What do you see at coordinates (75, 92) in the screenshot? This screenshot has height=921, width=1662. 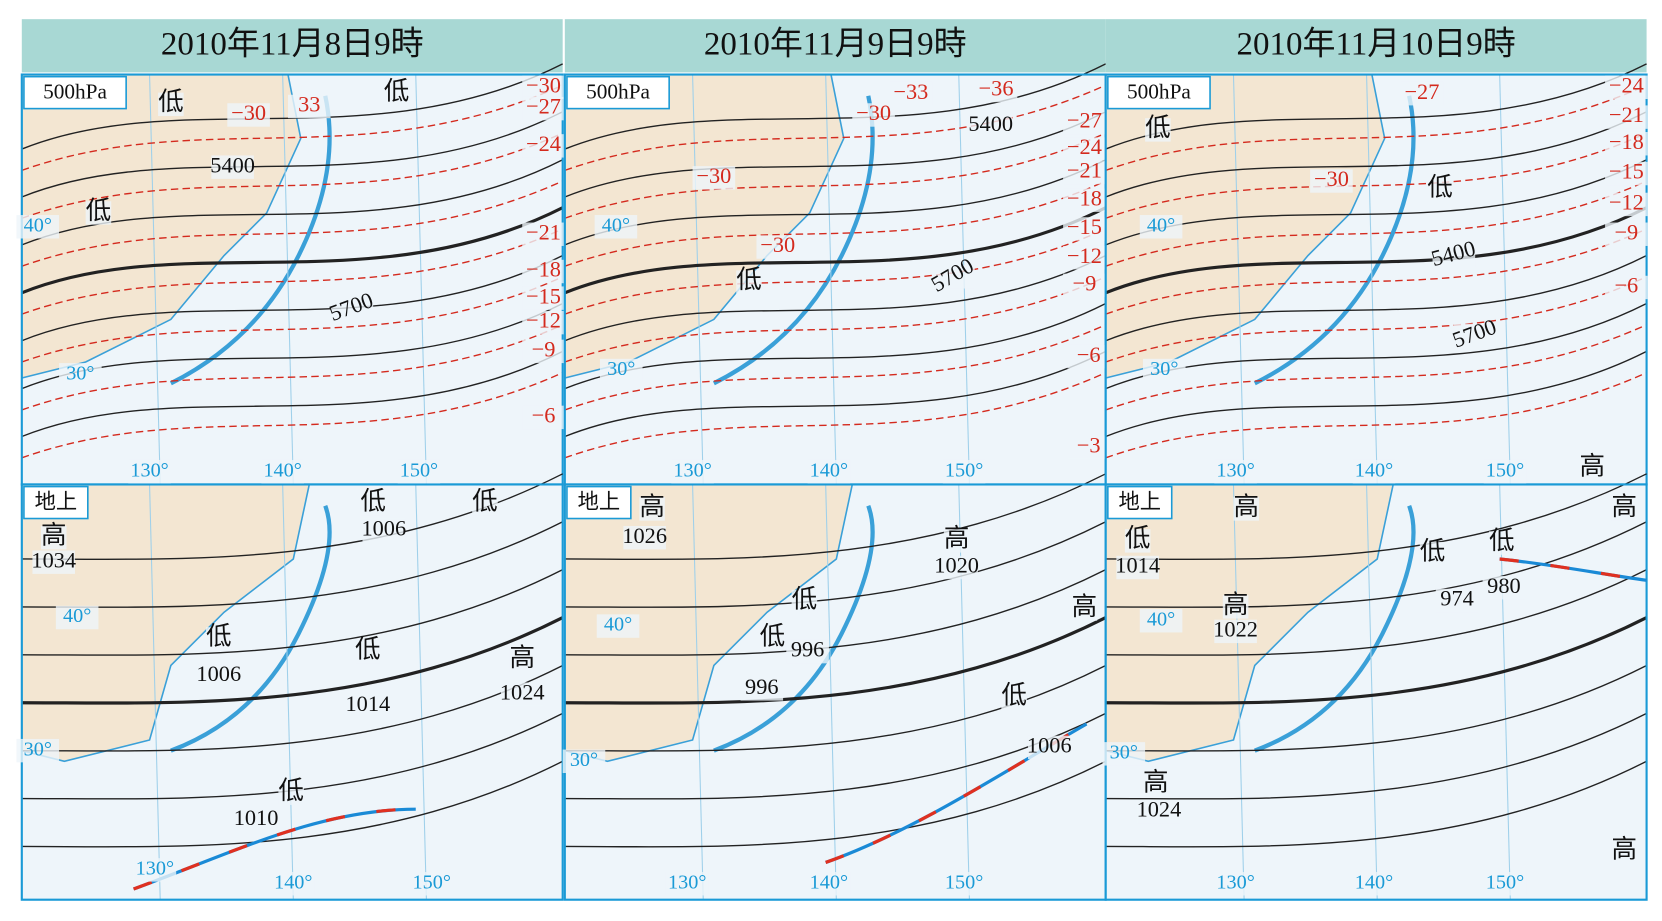 I see `level-label: 500hPa` at bounding box center [75, 92].